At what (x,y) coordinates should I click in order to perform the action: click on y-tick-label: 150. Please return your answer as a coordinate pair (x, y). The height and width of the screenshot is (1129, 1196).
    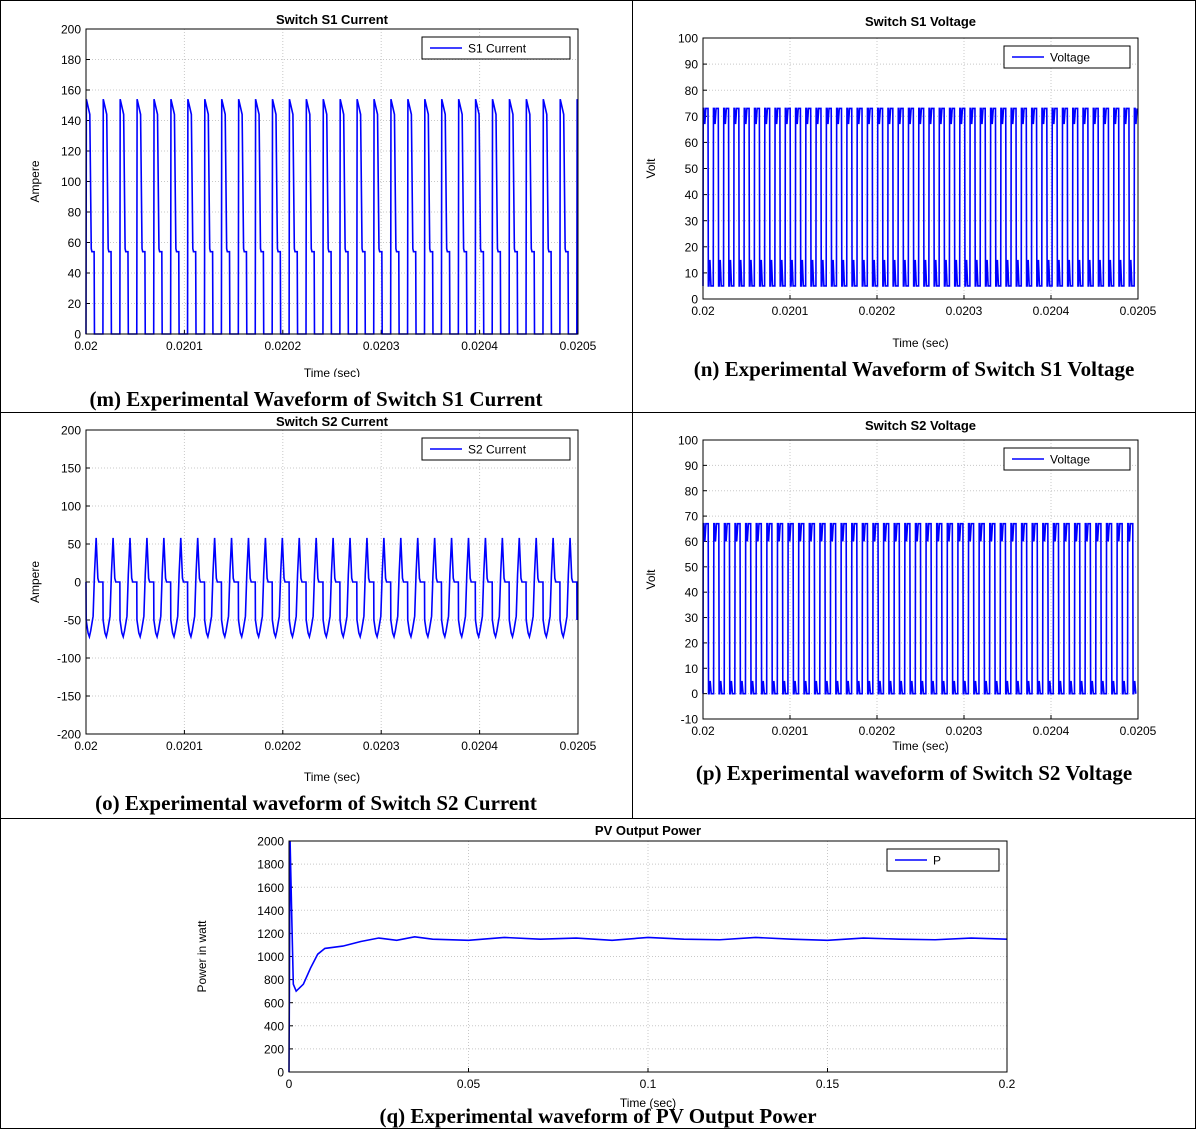
    Looking at the image, I should click on (71, 469).